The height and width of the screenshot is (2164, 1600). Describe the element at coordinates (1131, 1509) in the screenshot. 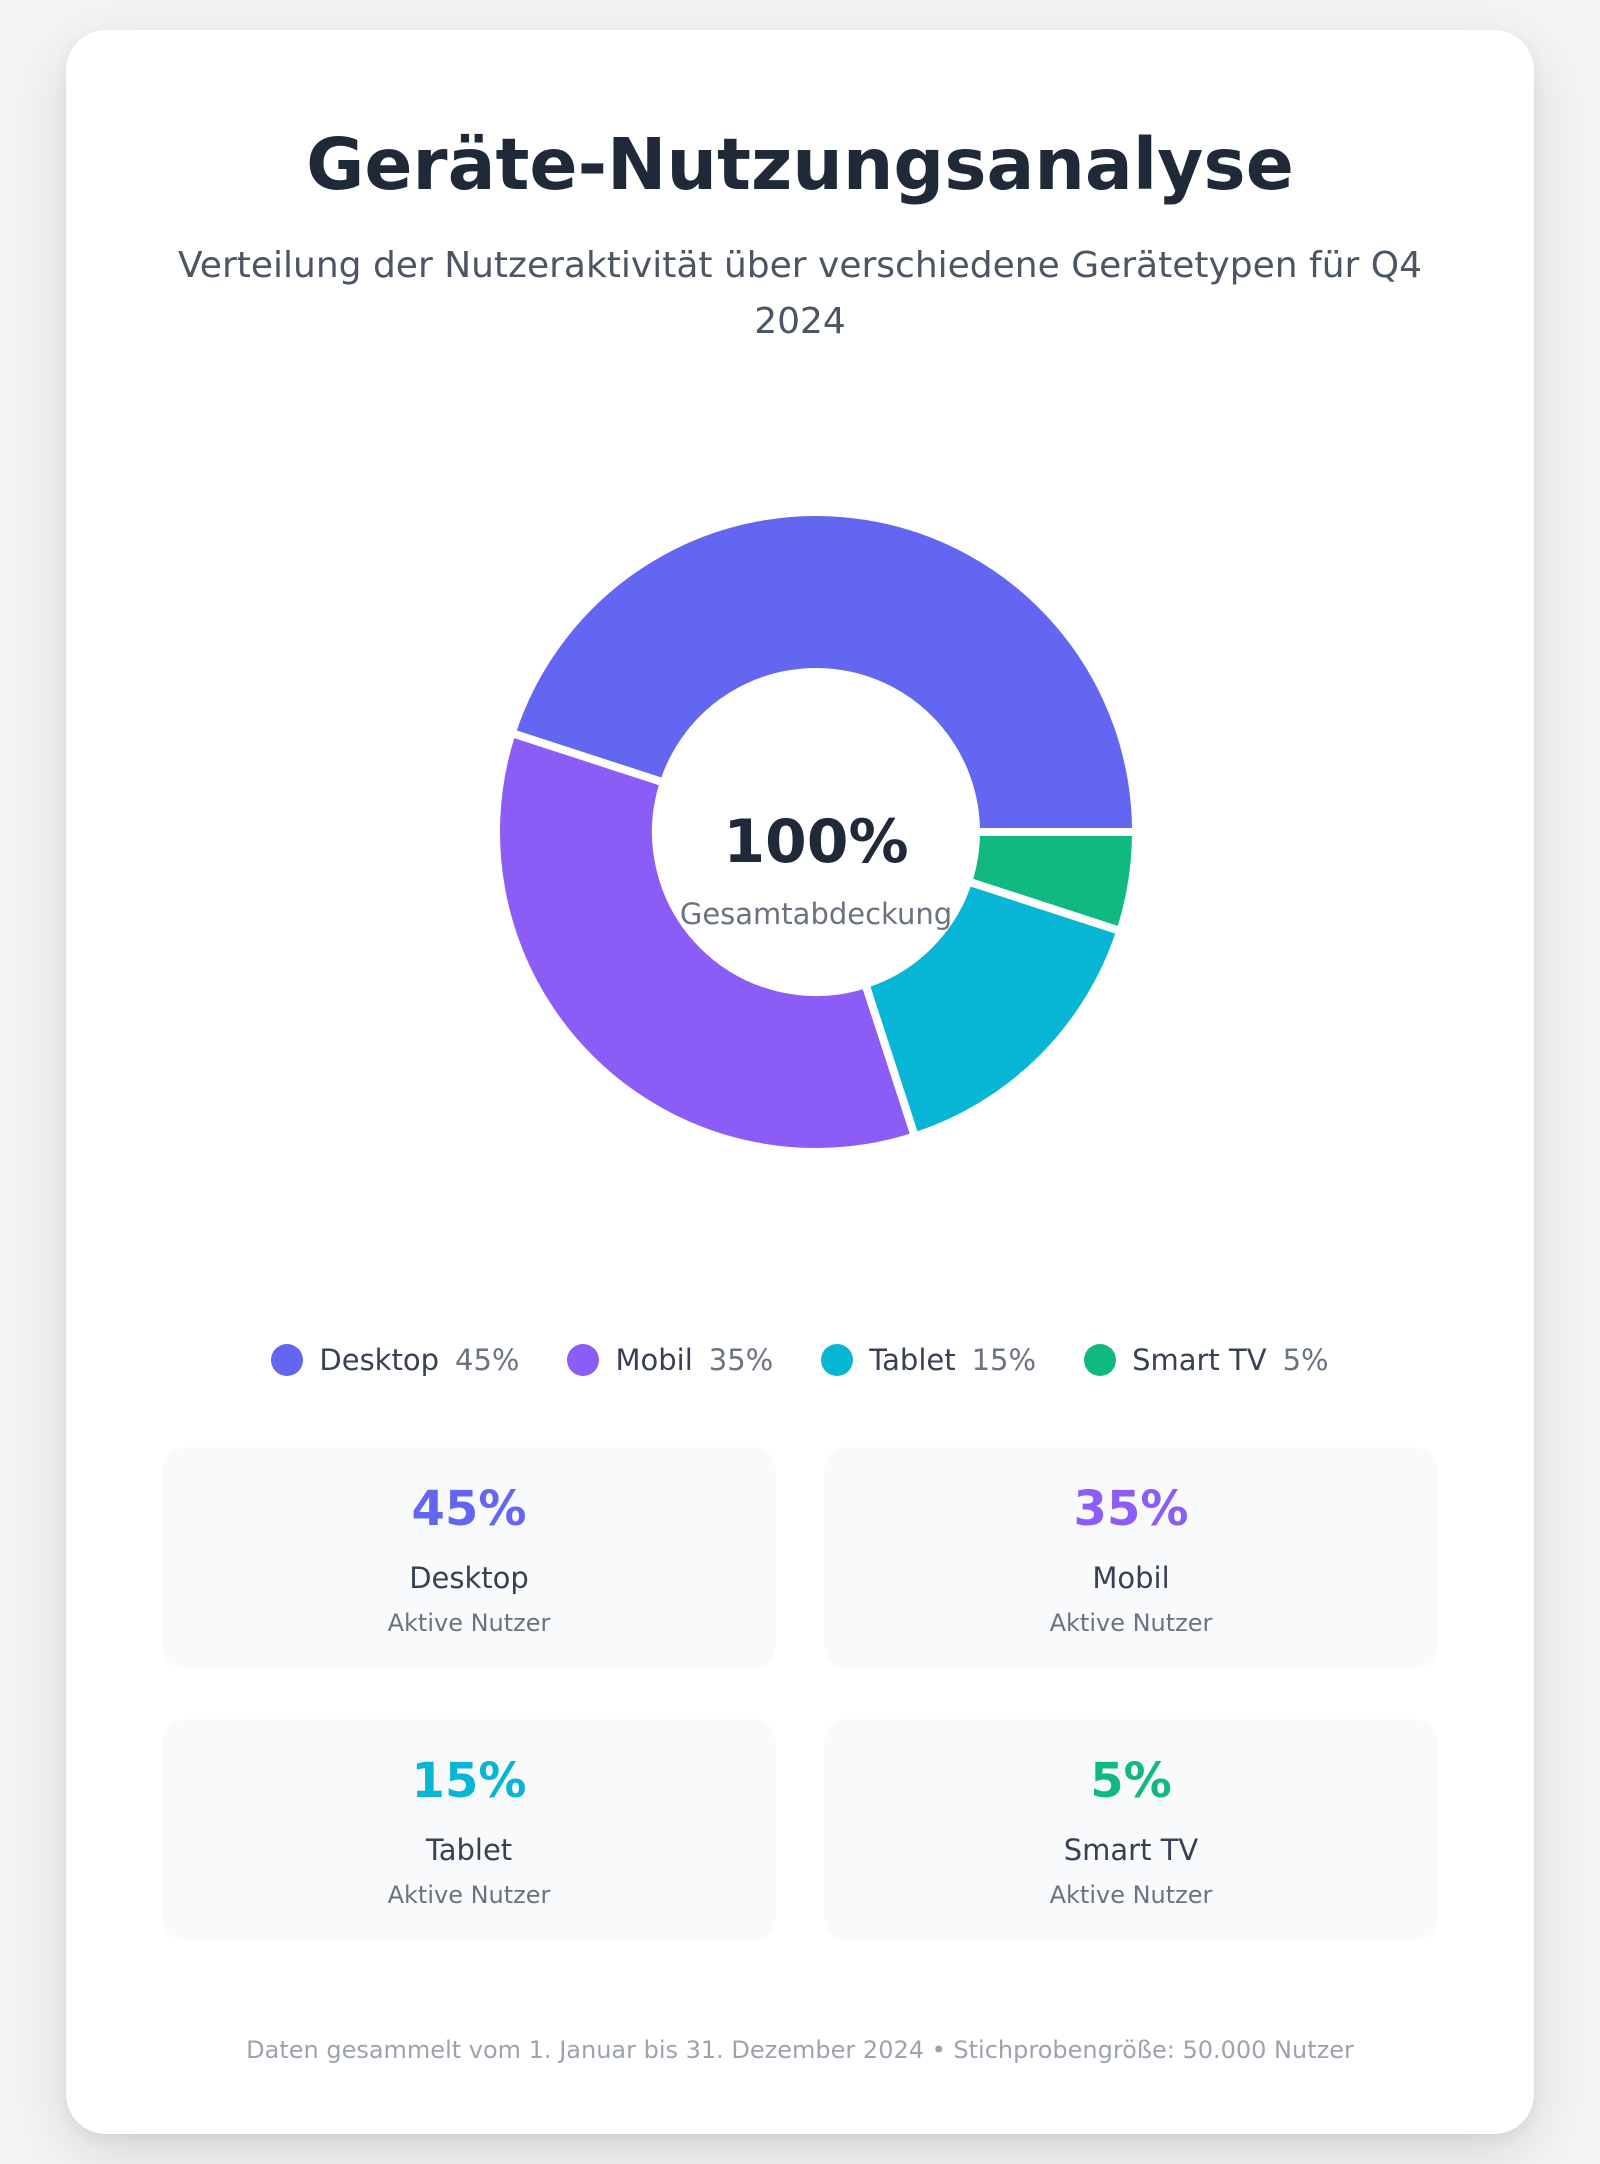

I see `stat-value-mobil: 35%` at that location.